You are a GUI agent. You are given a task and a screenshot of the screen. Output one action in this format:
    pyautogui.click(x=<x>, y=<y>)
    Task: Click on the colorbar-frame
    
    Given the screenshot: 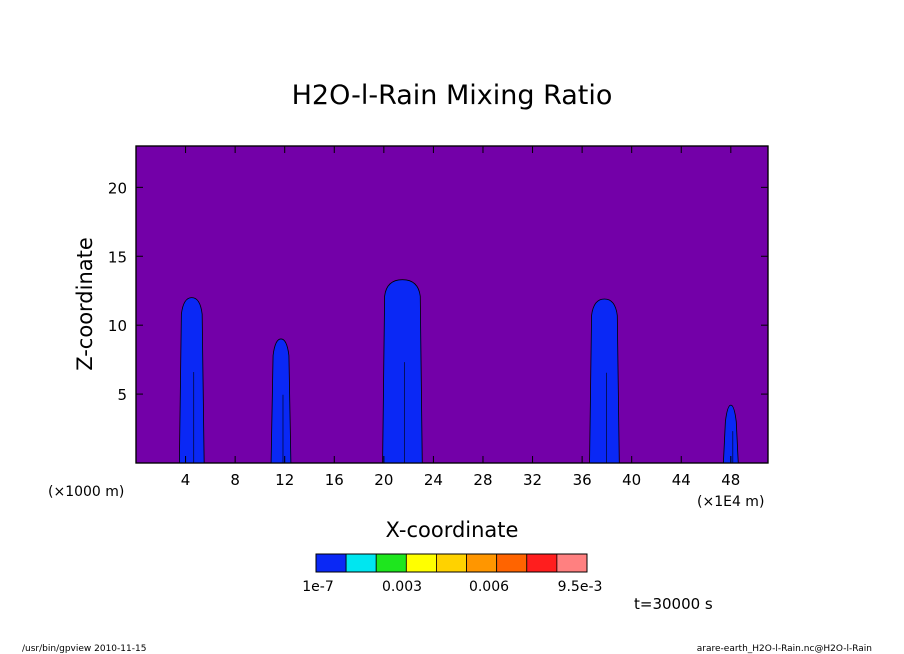 What is the action you would take?
    pyautogui.click(x=451, y=563)
    